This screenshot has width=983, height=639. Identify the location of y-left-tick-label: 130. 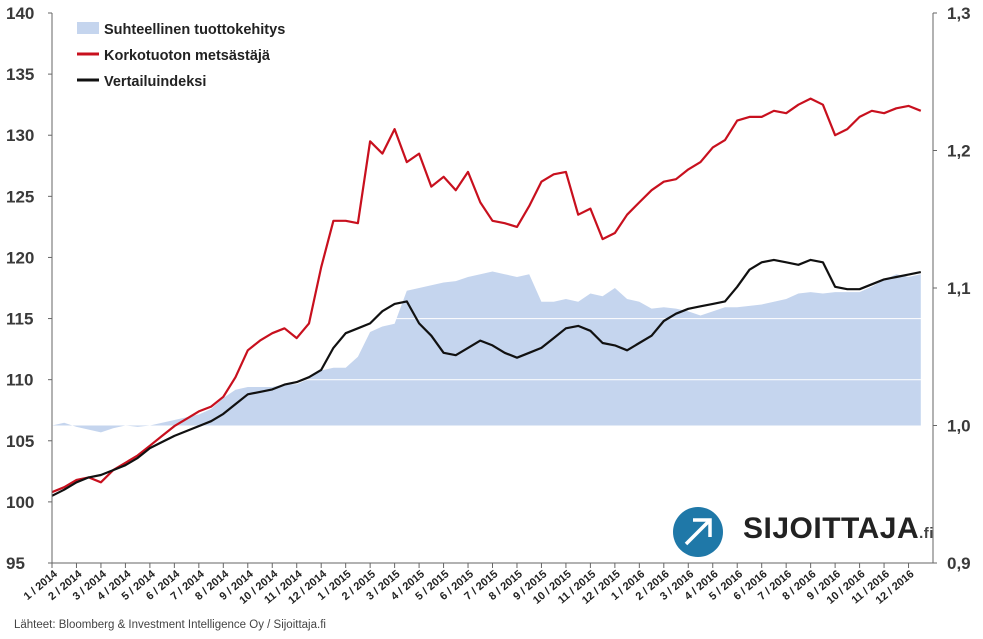
(20, 135).